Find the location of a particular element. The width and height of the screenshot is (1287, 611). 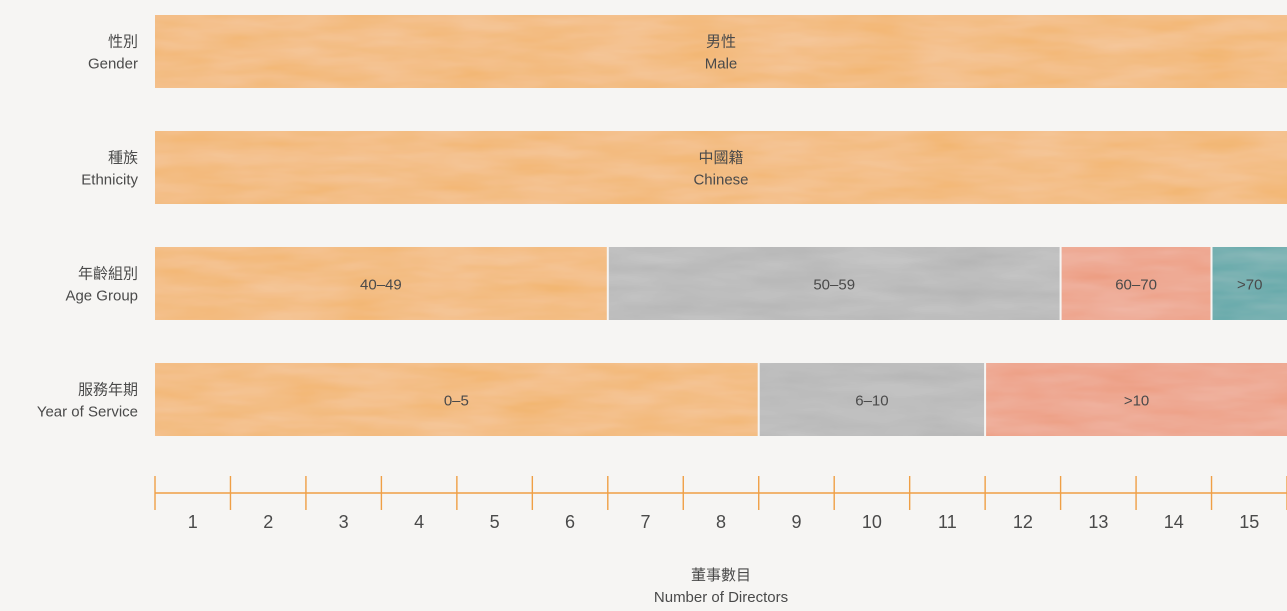

segment-label-zh: 中國籍 is located at coordinates (720, 158).